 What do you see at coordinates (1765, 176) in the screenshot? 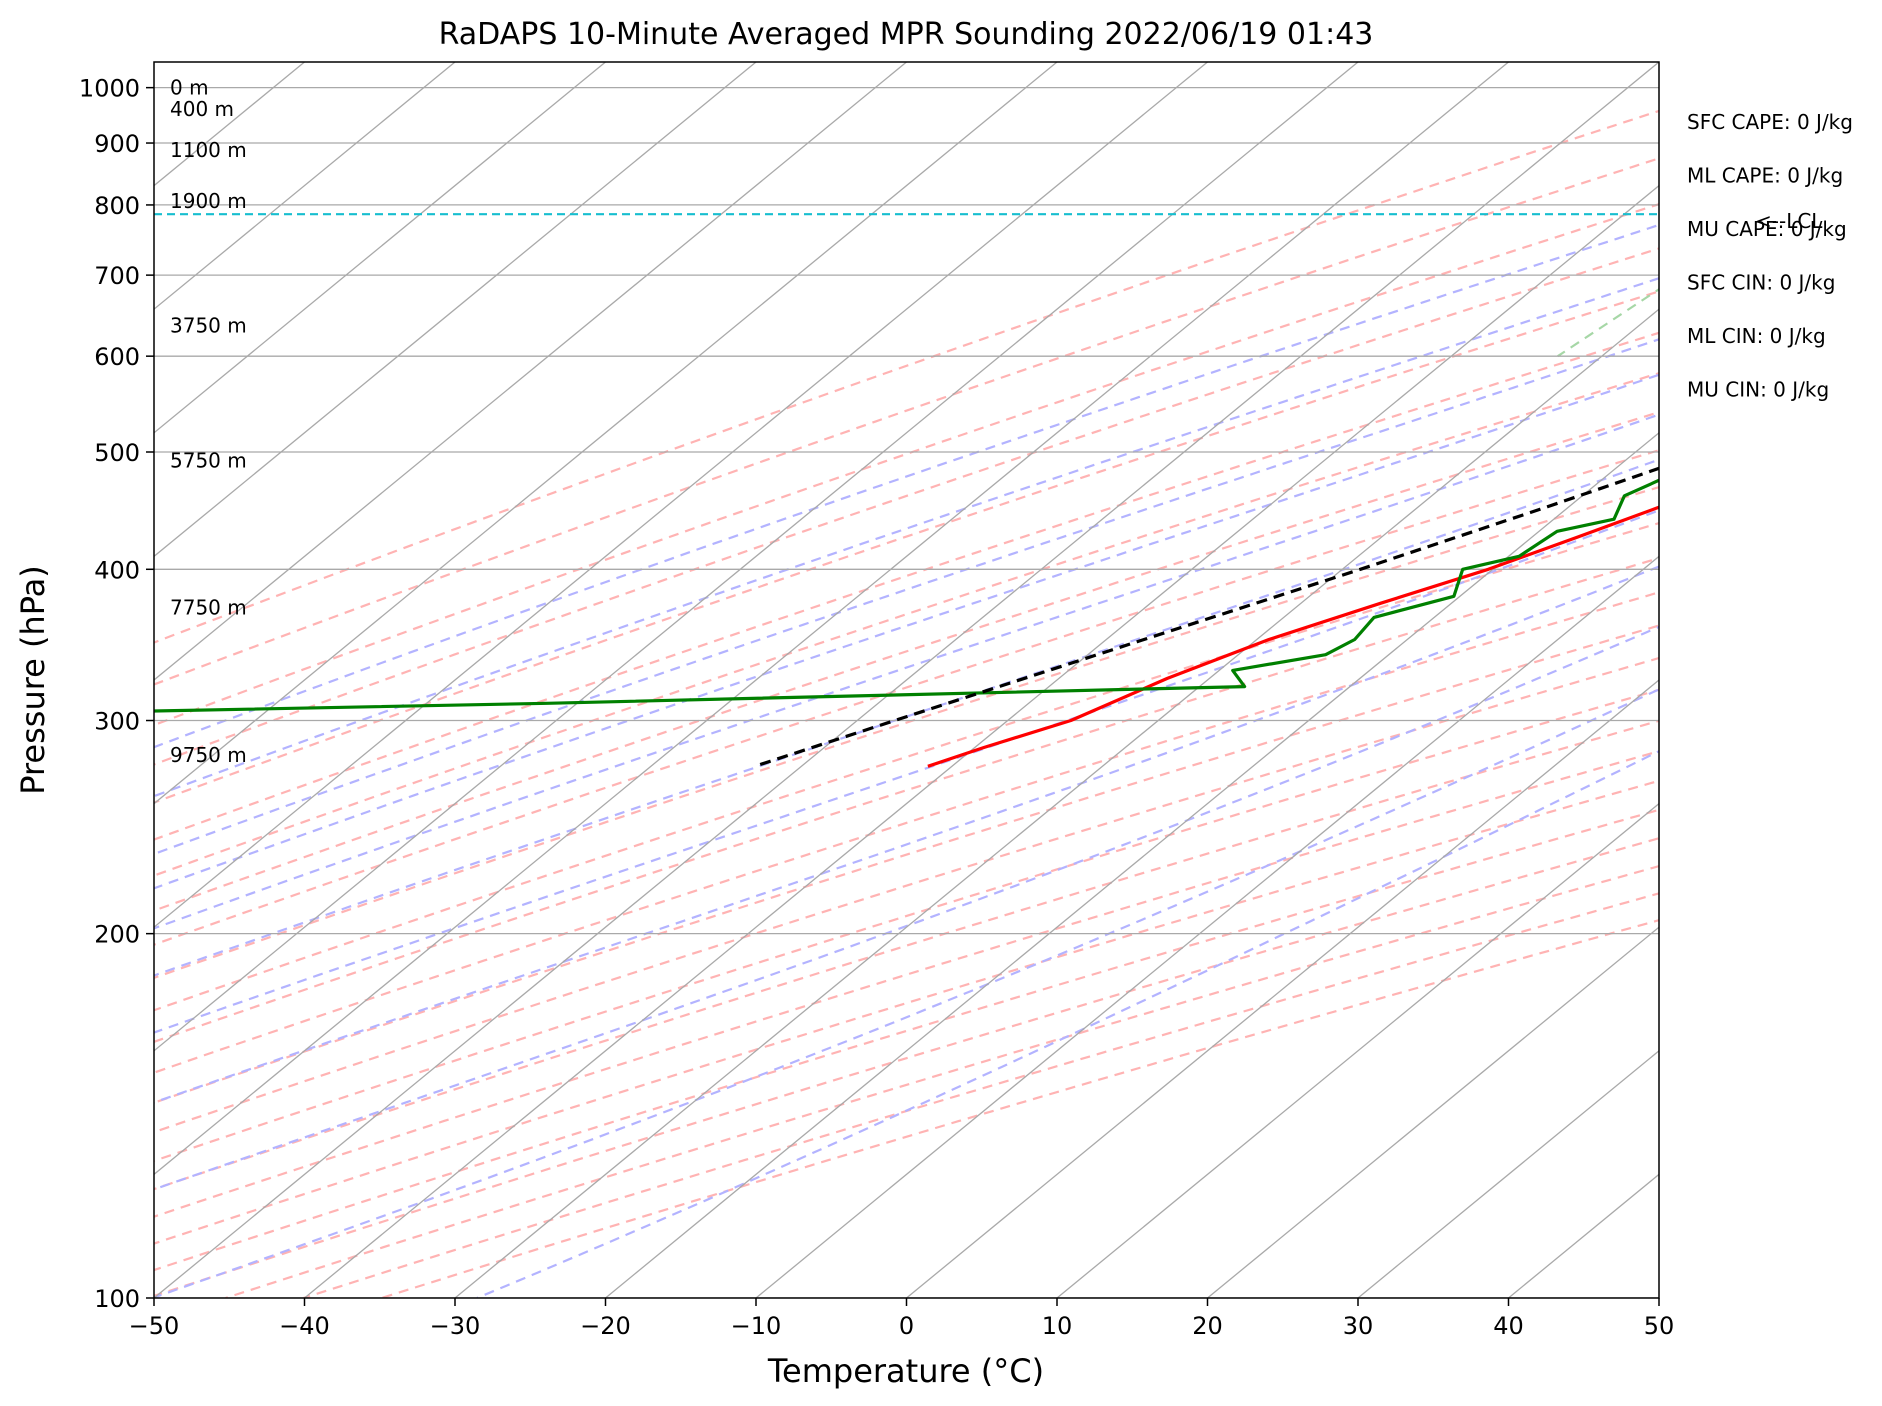
I see `stat-text: ML CAPE: 0 J/kg` at bounding box center [1765, 176].